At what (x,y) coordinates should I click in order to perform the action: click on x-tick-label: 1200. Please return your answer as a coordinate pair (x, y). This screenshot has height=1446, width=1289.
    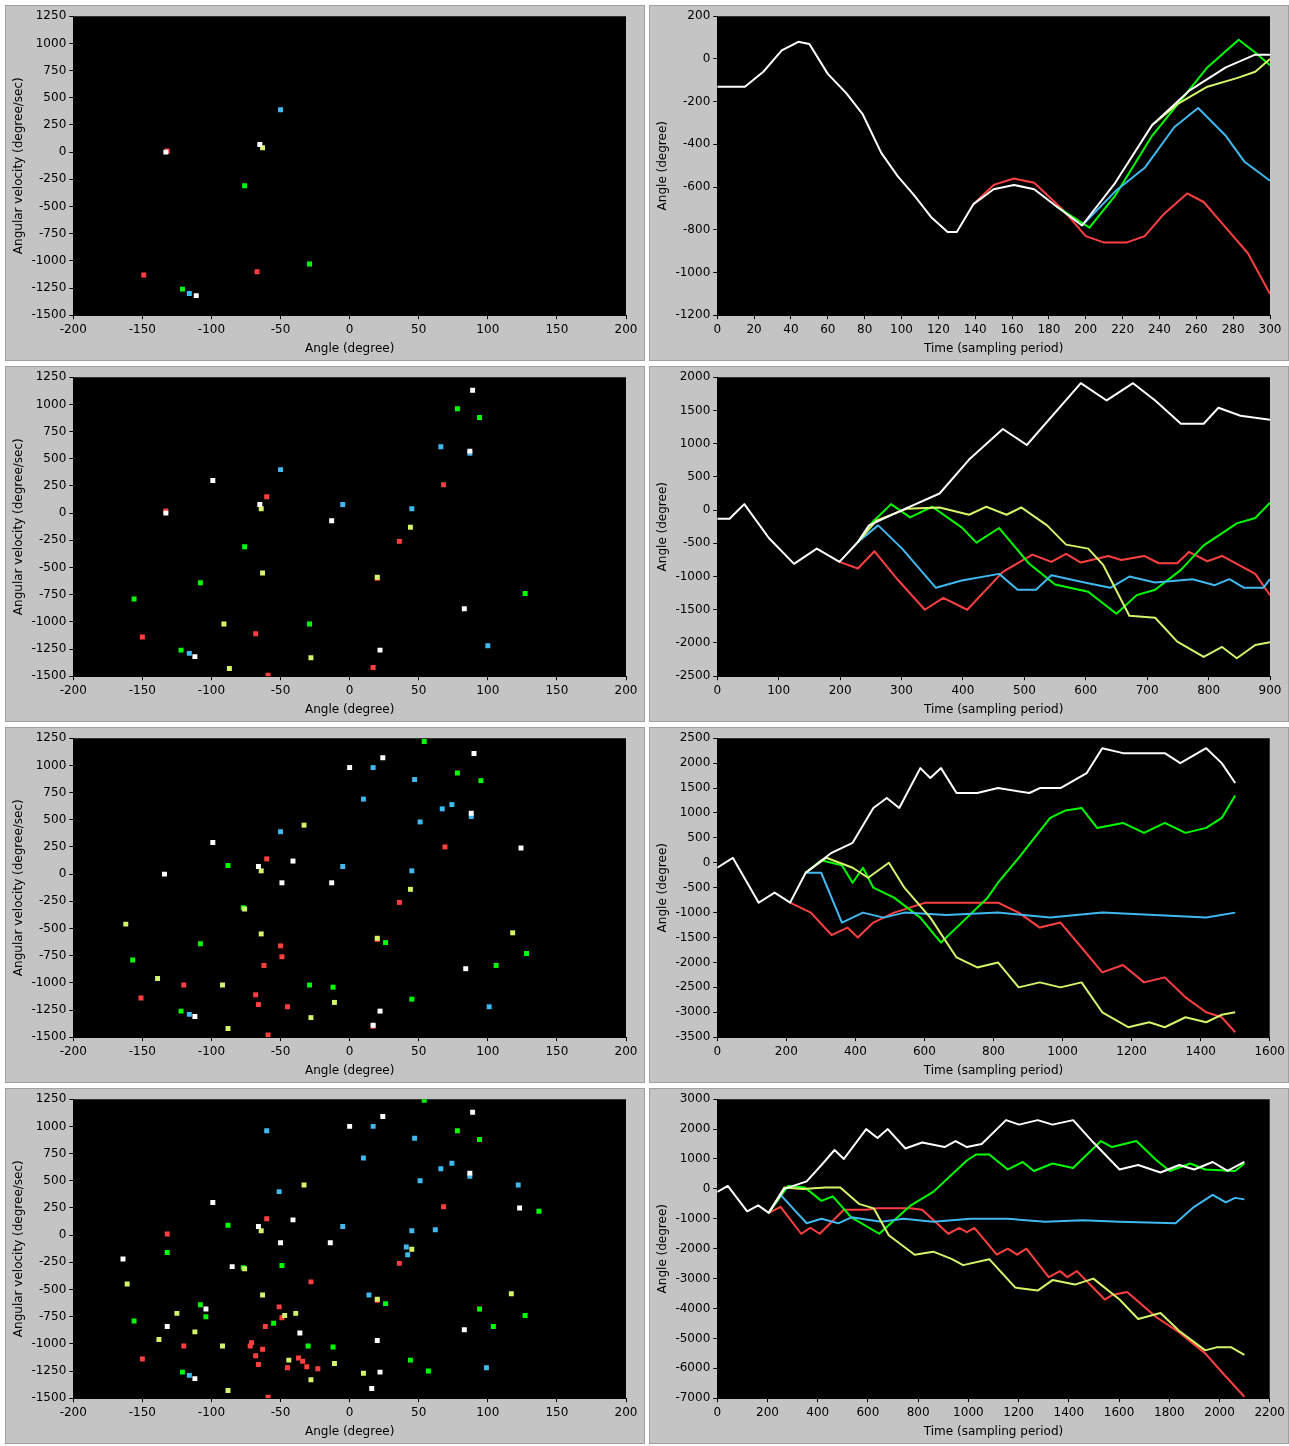
    Looking at the image, I should click on (1131, 1050).